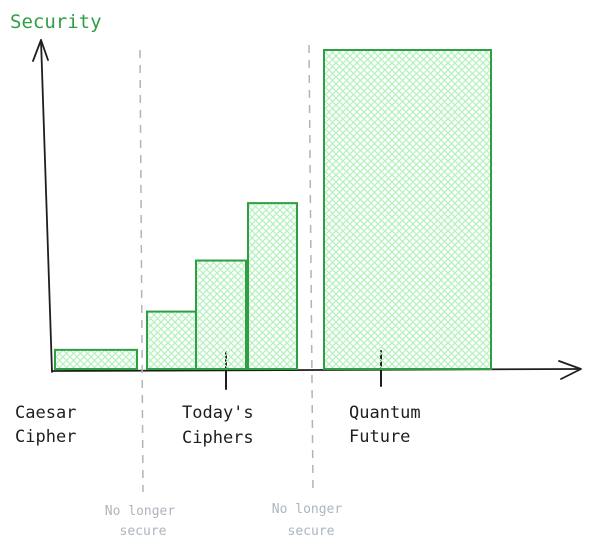 The width and height of the screenshot is (592, 551). Describe the element at coordinates (218, 425) in the screenshot. I see `x-label-todays-ciphers: Today's Ciphers` at that location.